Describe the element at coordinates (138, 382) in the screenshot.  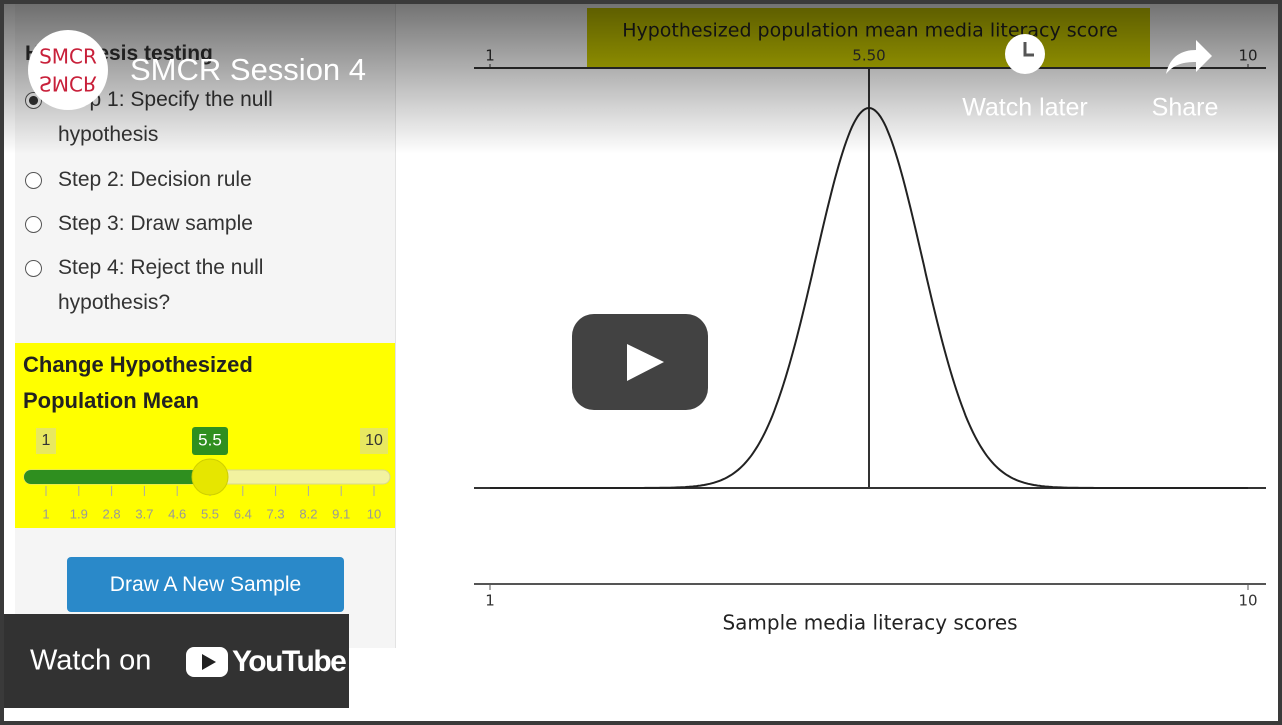
I see `slider-label: Change Hypothesized Population Mean` at that location.